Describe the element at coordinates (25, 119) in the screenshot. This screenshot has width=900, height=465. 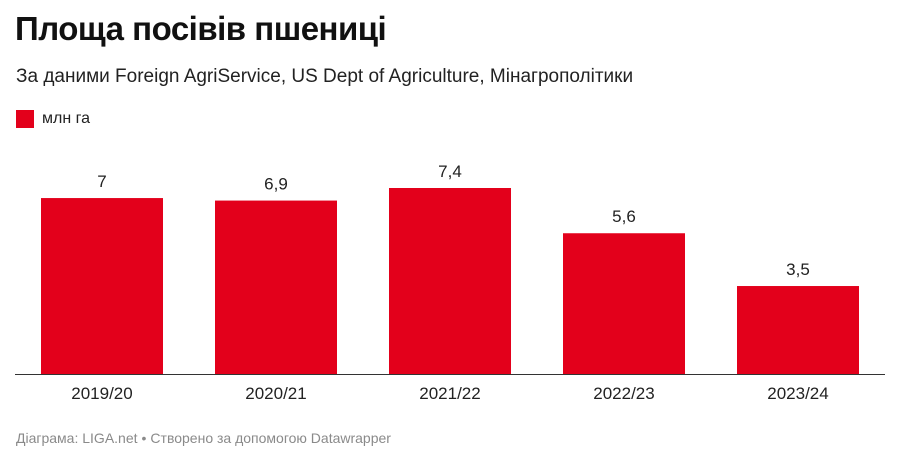
I see `legend-swatch` at that location.